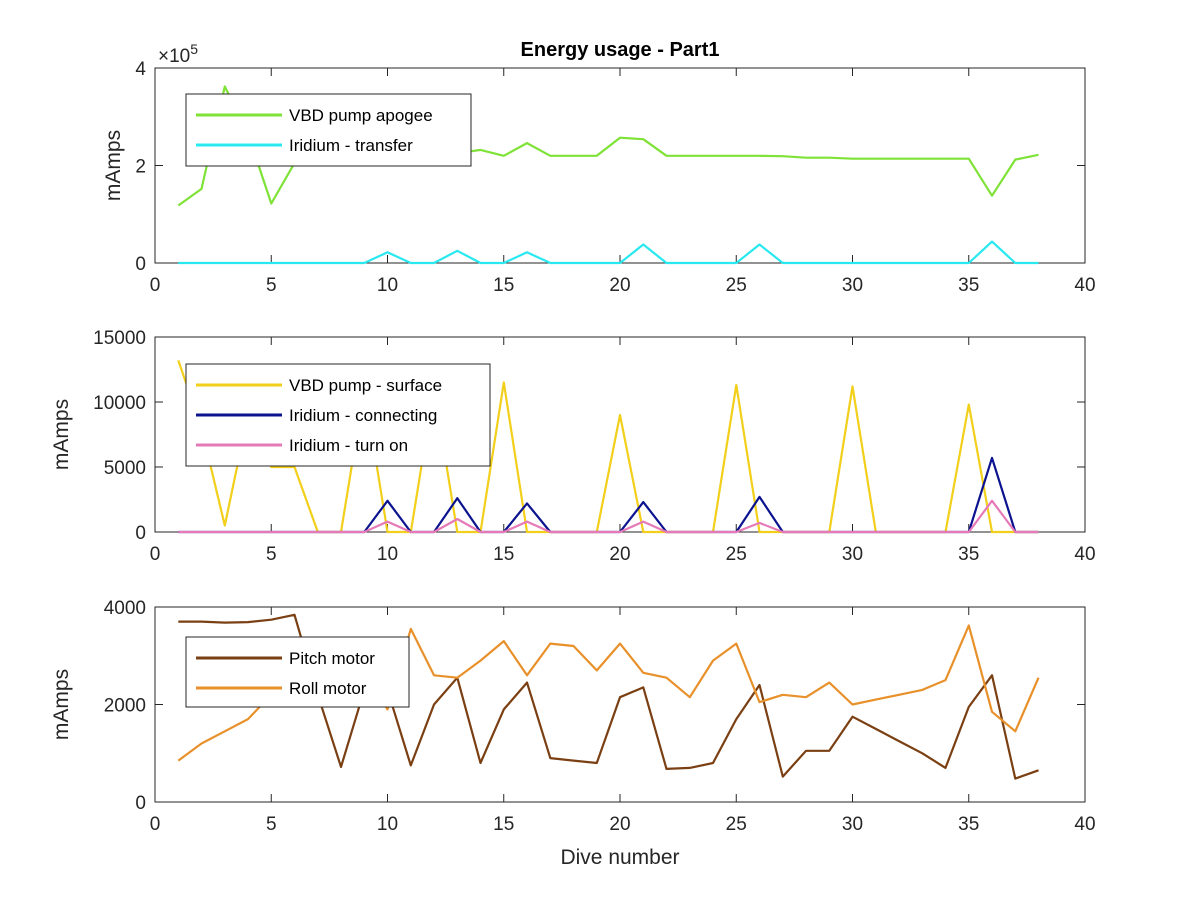  I want to click on legend-label: Pitch motor, so click(332, 658).